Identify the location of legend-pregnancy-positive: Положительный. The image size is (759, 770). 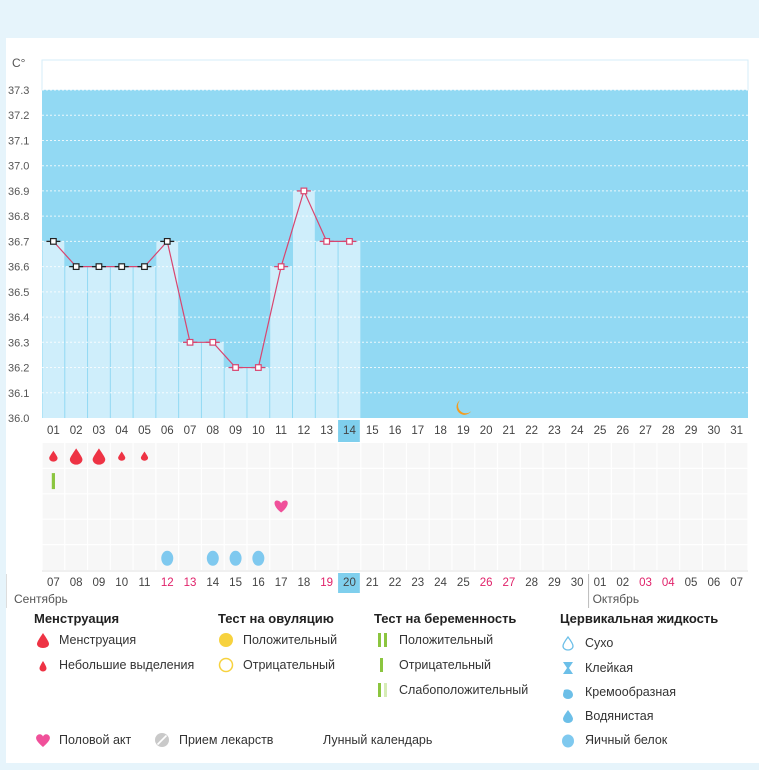
(433, 640).